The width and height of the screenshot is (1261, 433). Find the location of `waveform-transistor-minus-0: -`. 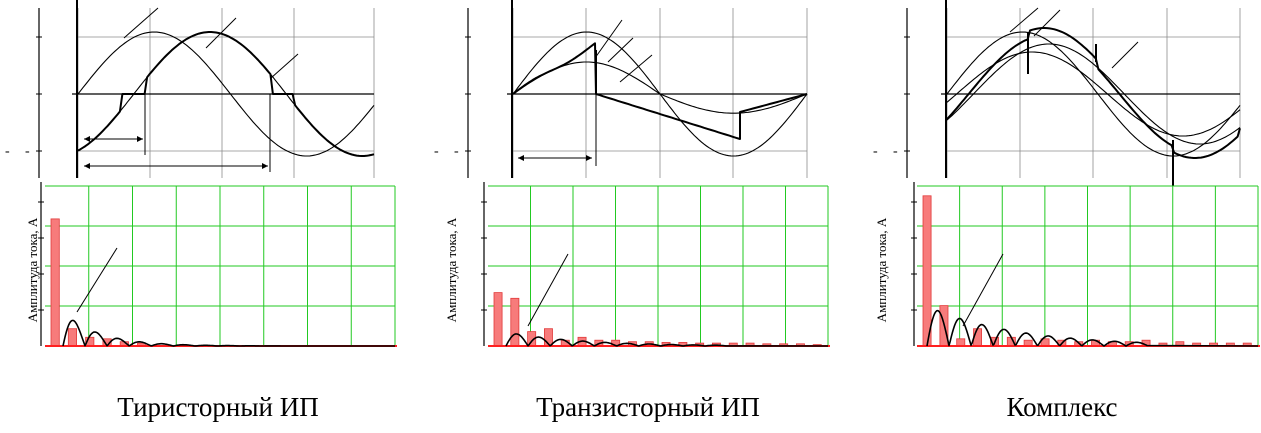

waveform-transistor-minus-0: - is located at coordinates (436, 151).